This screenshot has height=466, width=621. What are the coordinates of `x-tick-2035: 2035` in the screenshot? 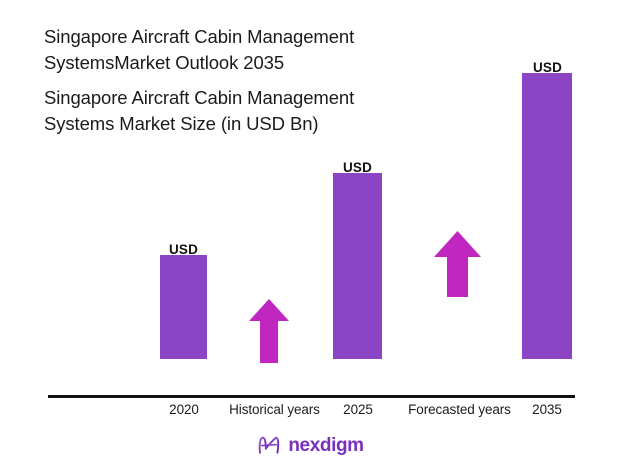 It's located at (547, 409).